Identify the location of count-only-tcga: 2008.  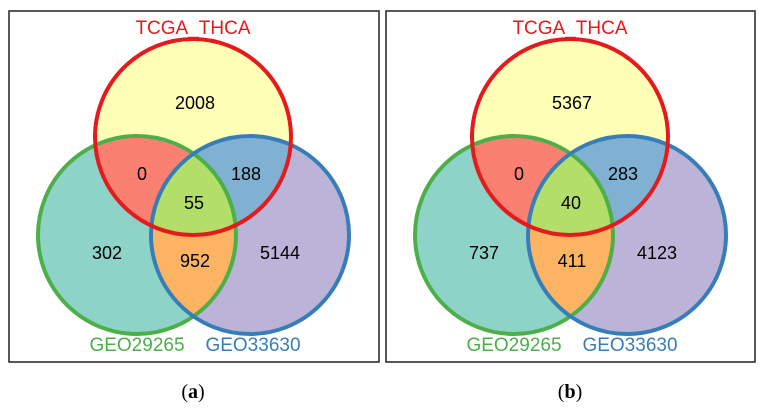
(195, 103).